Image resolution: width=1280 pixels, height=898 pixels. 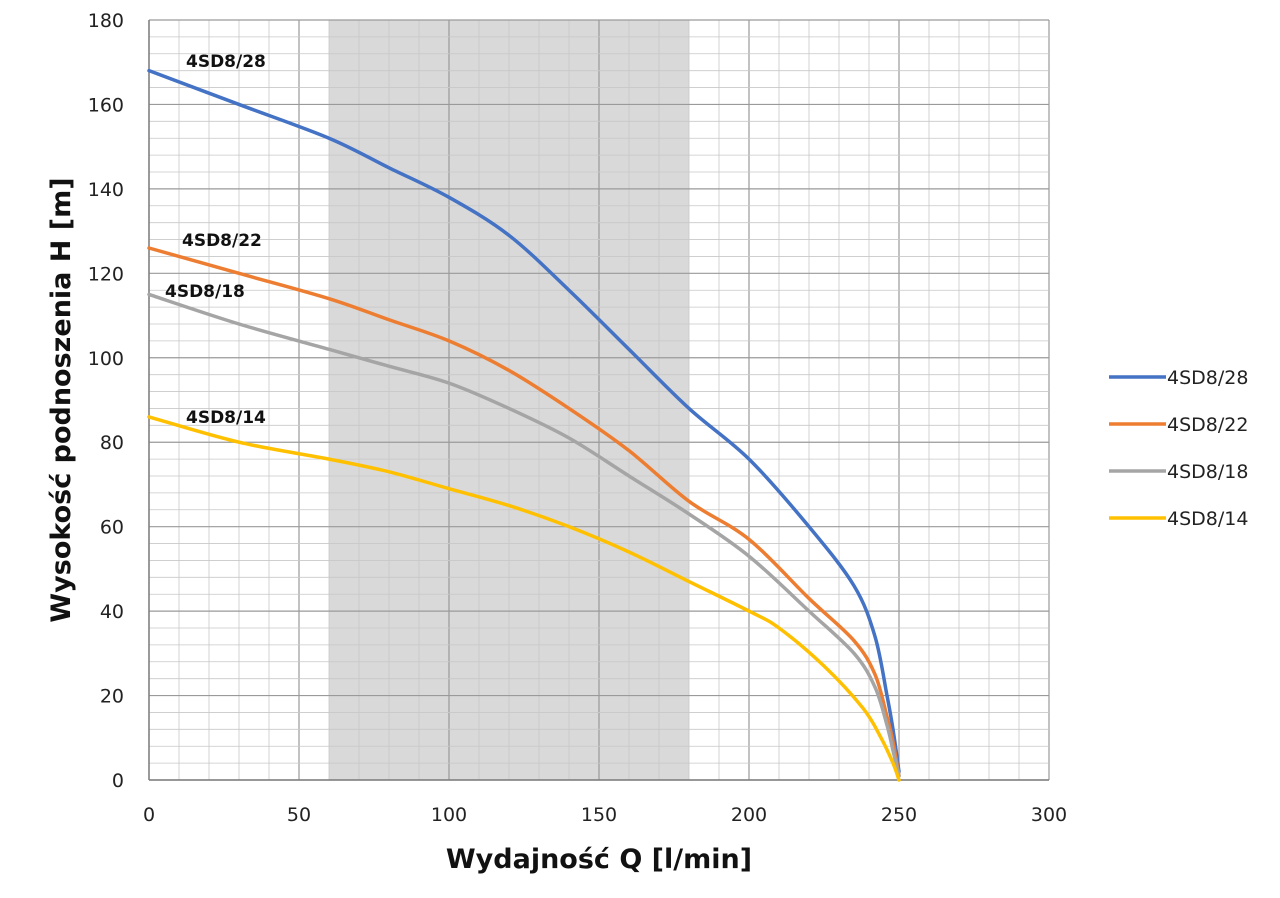 What do you see at coordinates (106, 105) in the screenshot?
I see `y-tick-label: 160` at bounding box center [106, 105].